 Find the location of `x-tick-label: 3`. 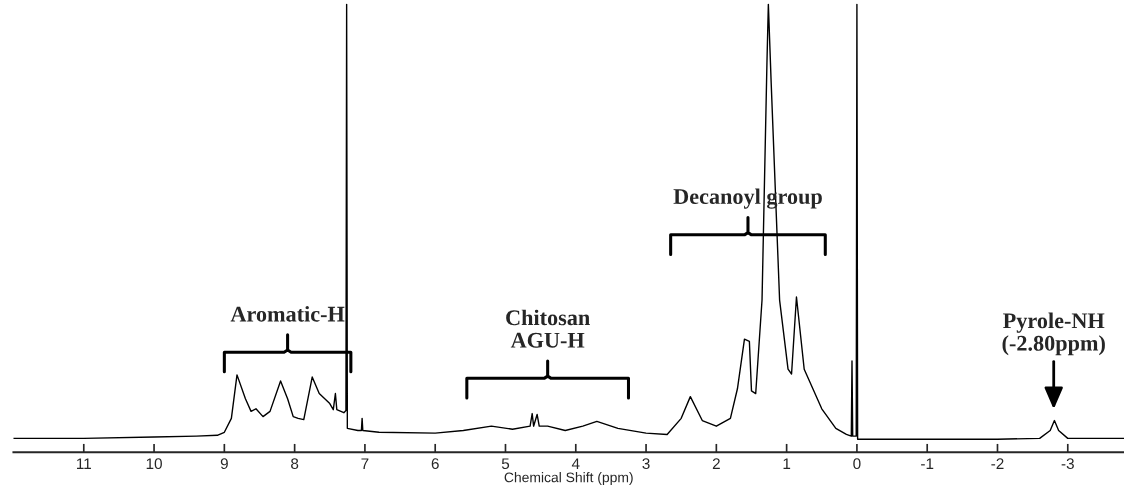

x-tick-label: 3 is located at coordinates (646, 464).